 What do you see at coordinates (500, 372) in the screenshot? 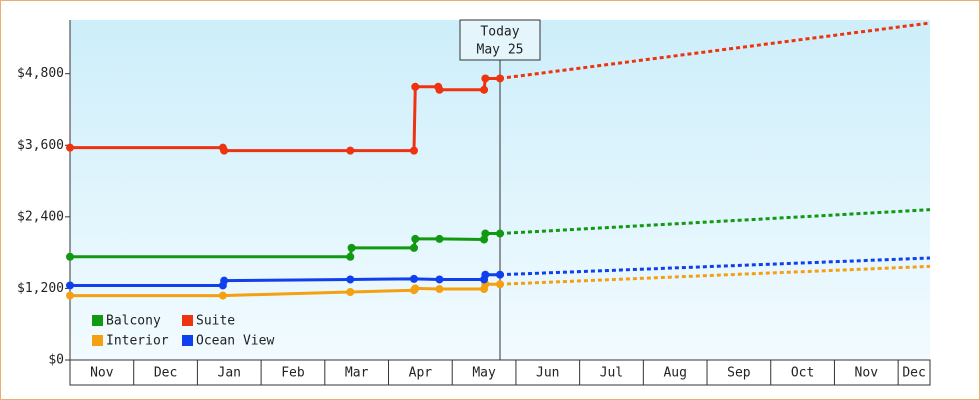
I see `x-axis-band` at bounding box center [500, 372].